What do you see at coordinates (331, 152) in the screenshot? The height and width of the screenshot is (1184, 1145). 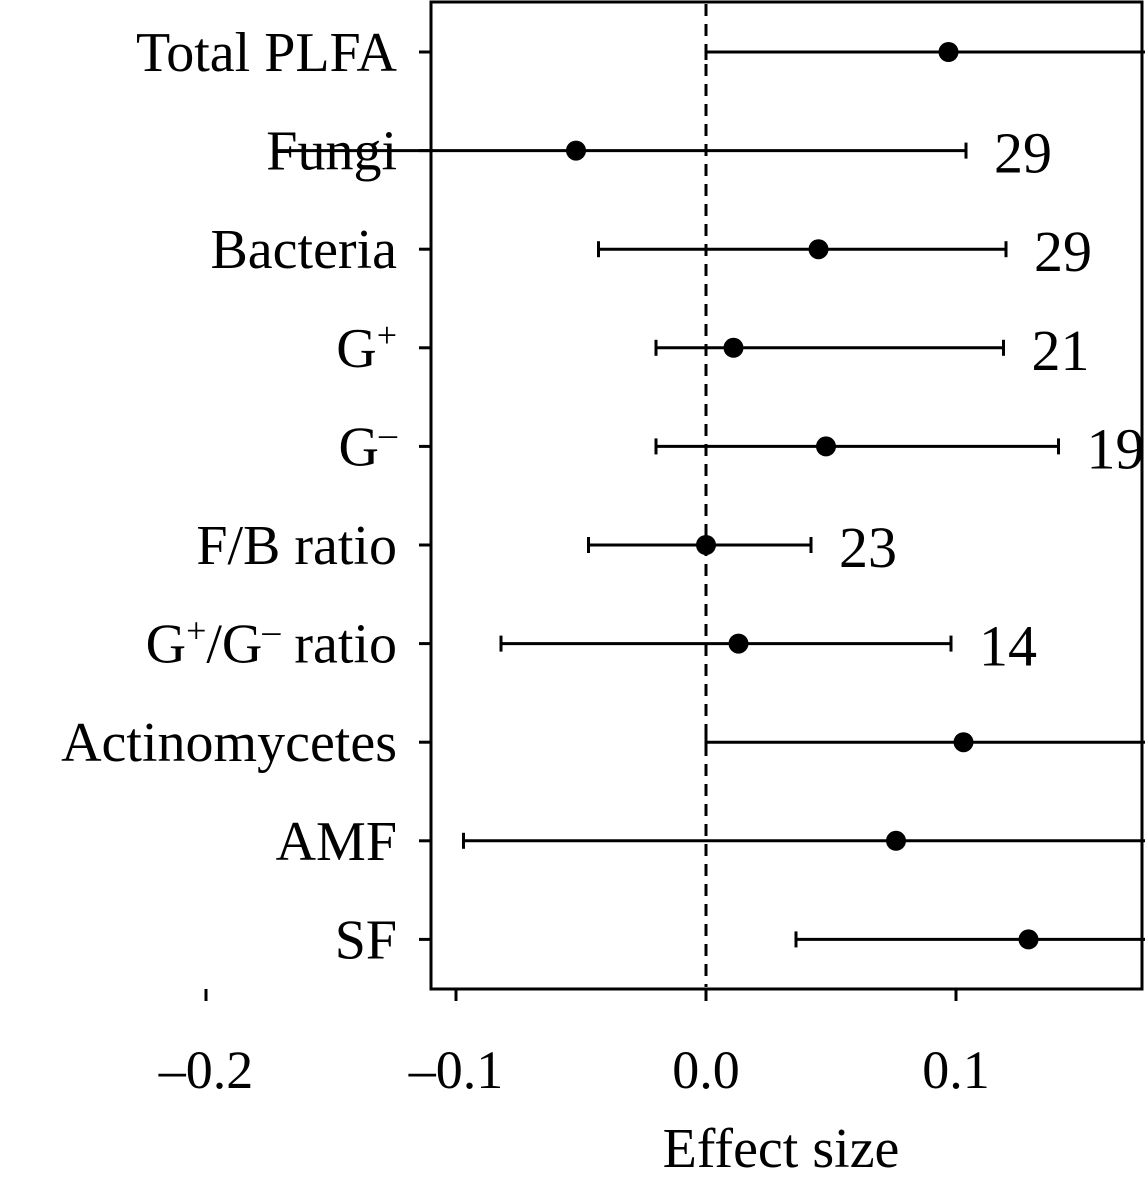 I see `y-tick-label: Fungi` at bounding box center [331, 152].